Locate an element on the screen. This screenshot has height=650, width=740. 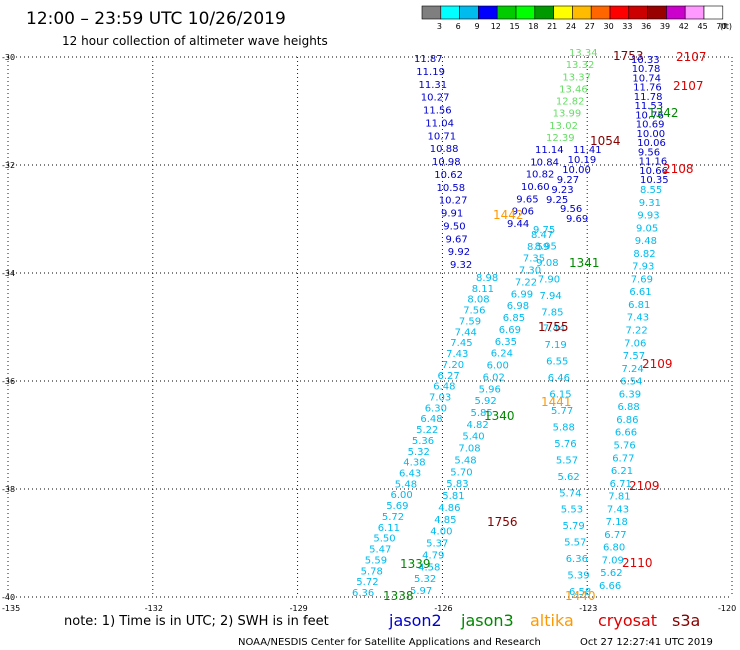
wave-height-value: 9.32 is located at coordinates (461, 265).